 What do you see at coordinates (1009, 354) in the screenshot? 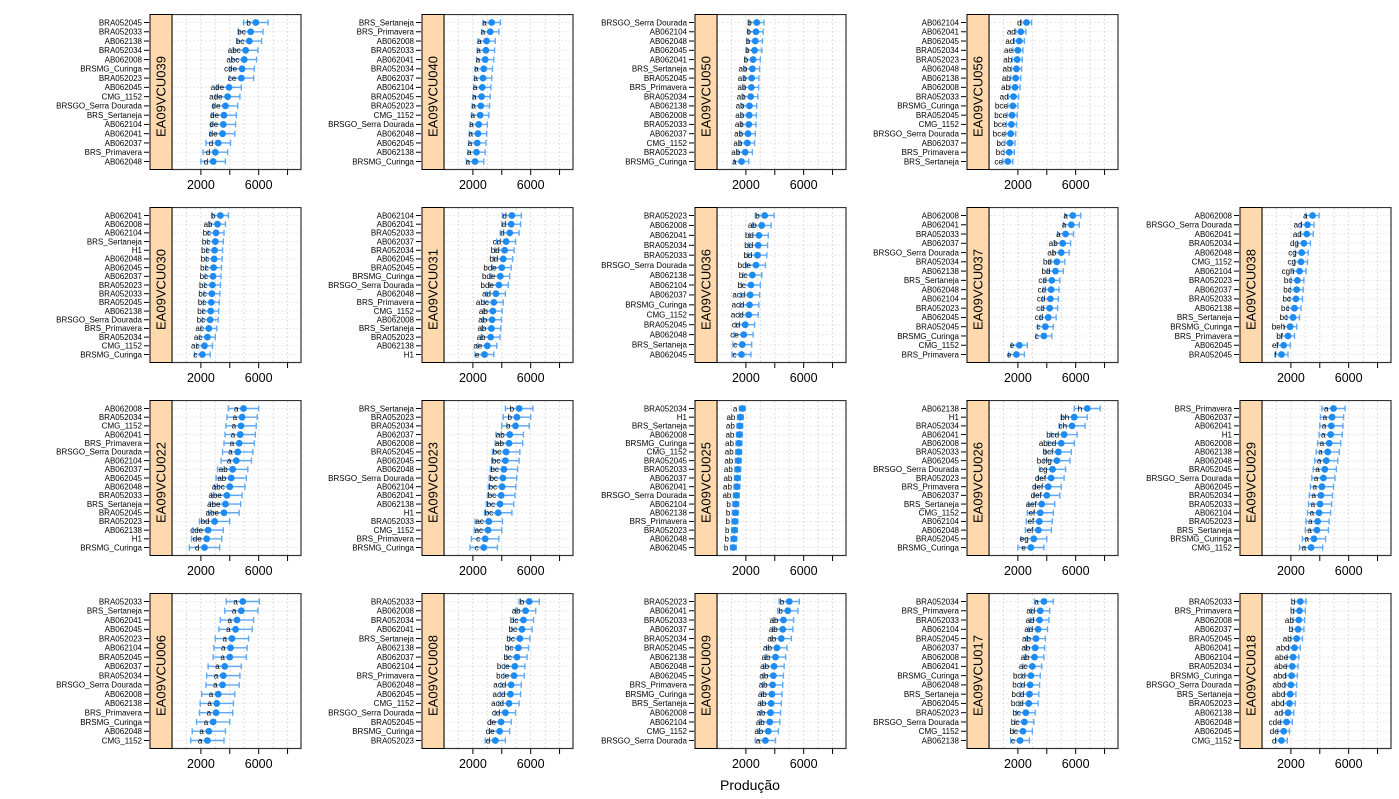
I see `significance-letter: e` at bounding box center [1009, 354].